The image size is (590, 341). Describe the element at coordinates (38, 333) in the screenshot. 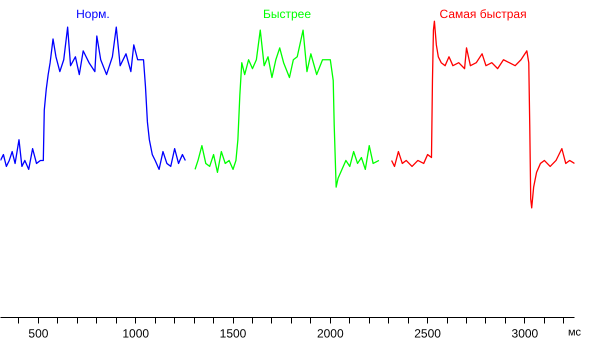

I see `x-tick-label: 500` at that location.